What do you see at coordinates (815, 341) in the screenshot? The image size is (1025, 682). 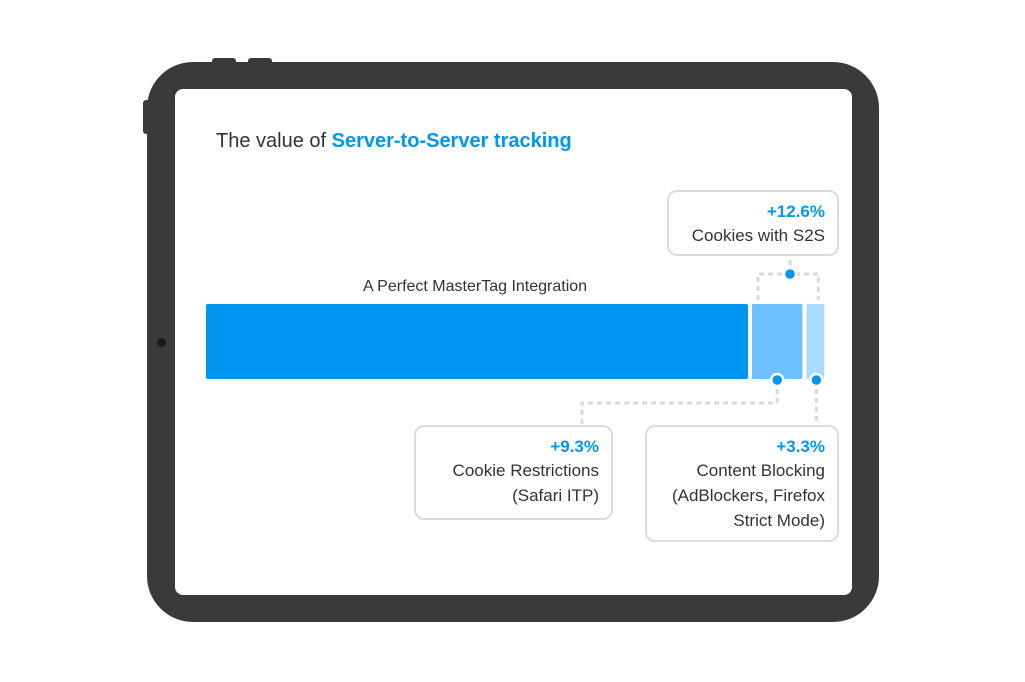 I see `bar-segment-content-blocking` at bounding box center [815, 341].